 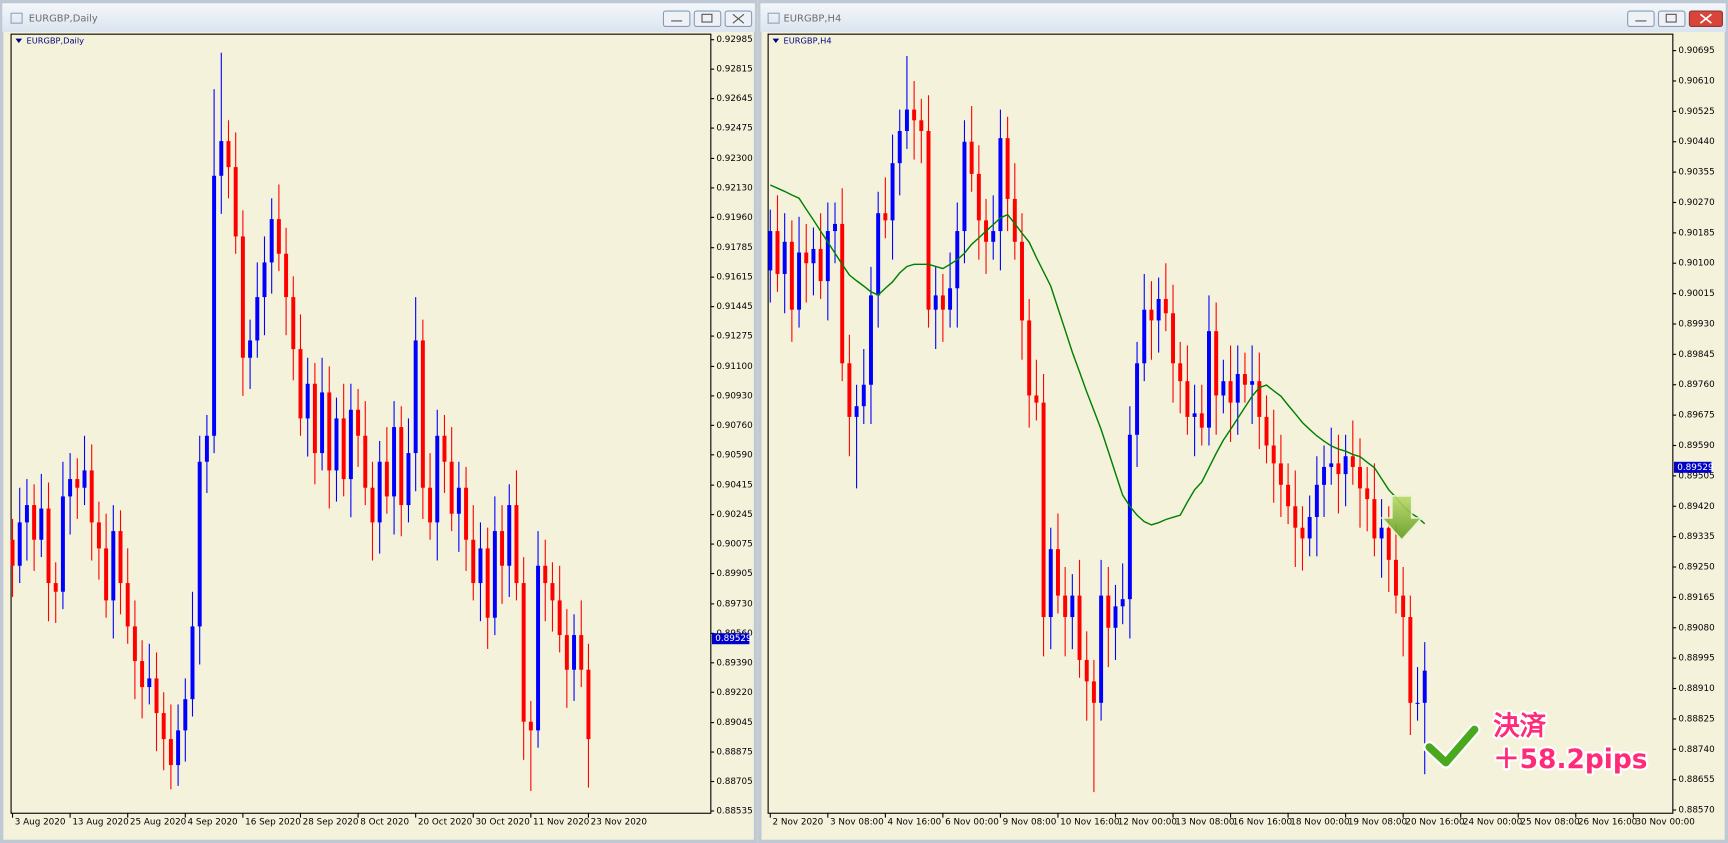 I want to click on y-tick-label: 0.88705, so click(x=734, y=782).